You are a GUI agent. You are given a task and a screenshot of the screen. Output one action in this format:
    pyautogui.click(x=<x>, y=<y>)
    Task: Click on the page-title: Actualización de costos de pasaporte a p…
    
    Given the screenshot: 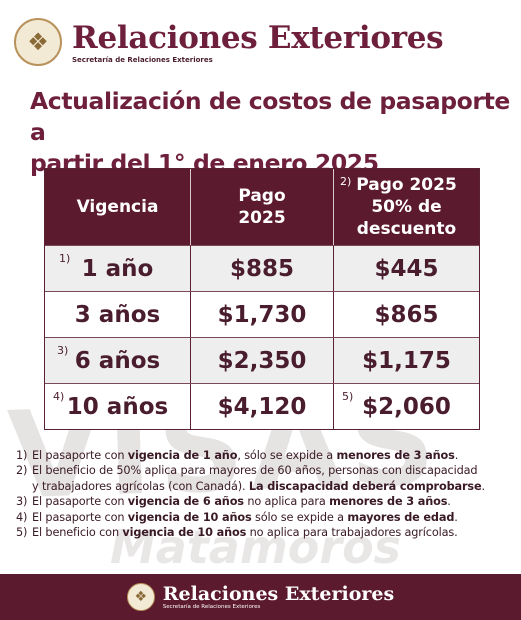 What is the action you would take?
    pyautogui.click(x=270, y=132)
    